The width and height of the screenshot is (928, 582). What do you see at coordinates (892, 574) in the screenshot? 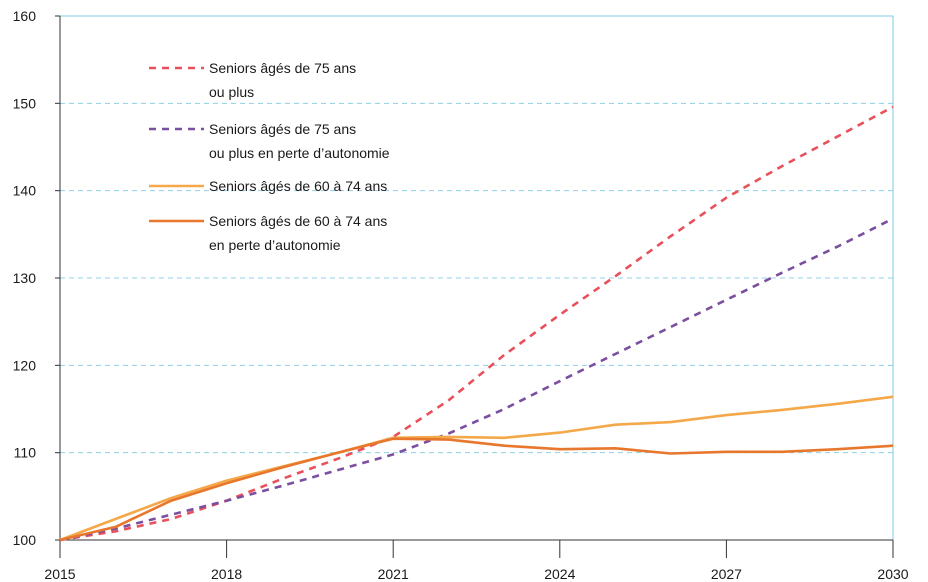
I see `x-tick-label-2030: 2030` at bounding box center [892, 574].